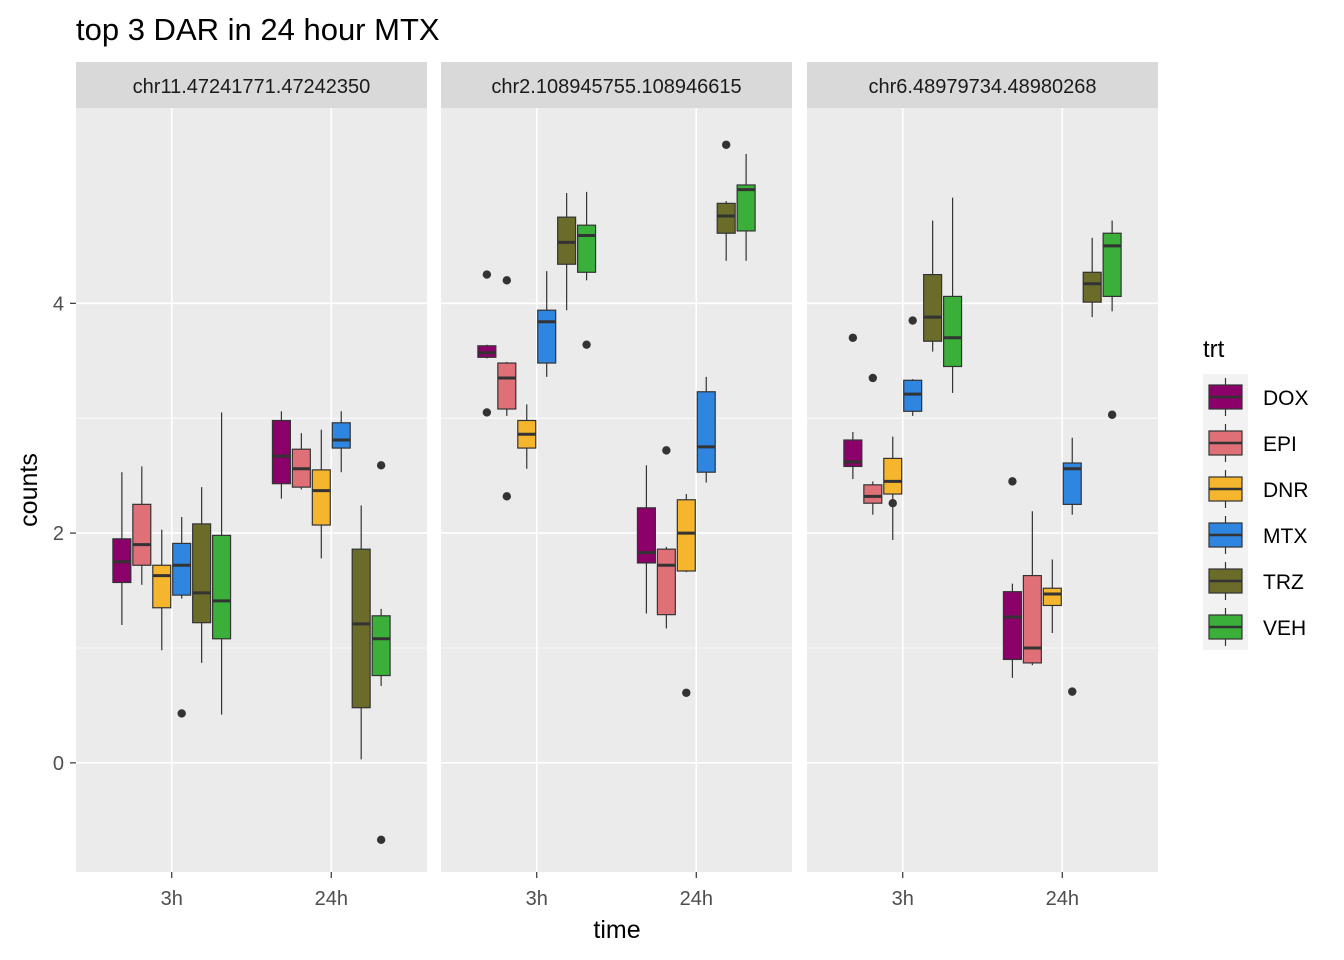  I want to click on legend-key-epi, so click(1225, 443).